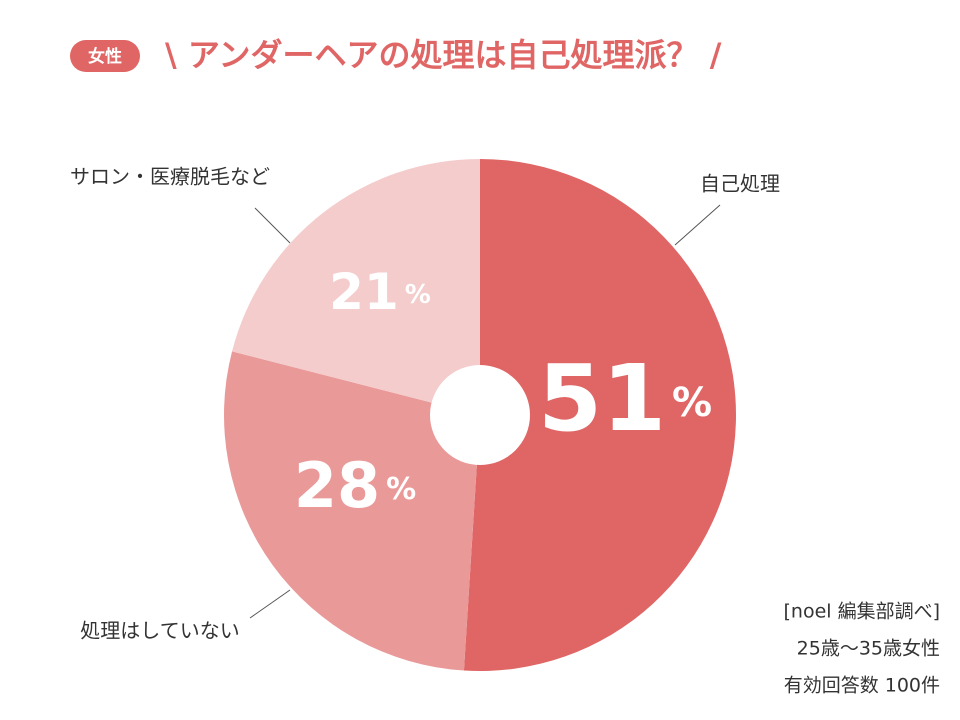 The width and height of the screenshot is (960, 720). What do you see at coordinates (355, 485) in the screenshot?
I see `value-label: 28%` at bounding box center [355, 485].